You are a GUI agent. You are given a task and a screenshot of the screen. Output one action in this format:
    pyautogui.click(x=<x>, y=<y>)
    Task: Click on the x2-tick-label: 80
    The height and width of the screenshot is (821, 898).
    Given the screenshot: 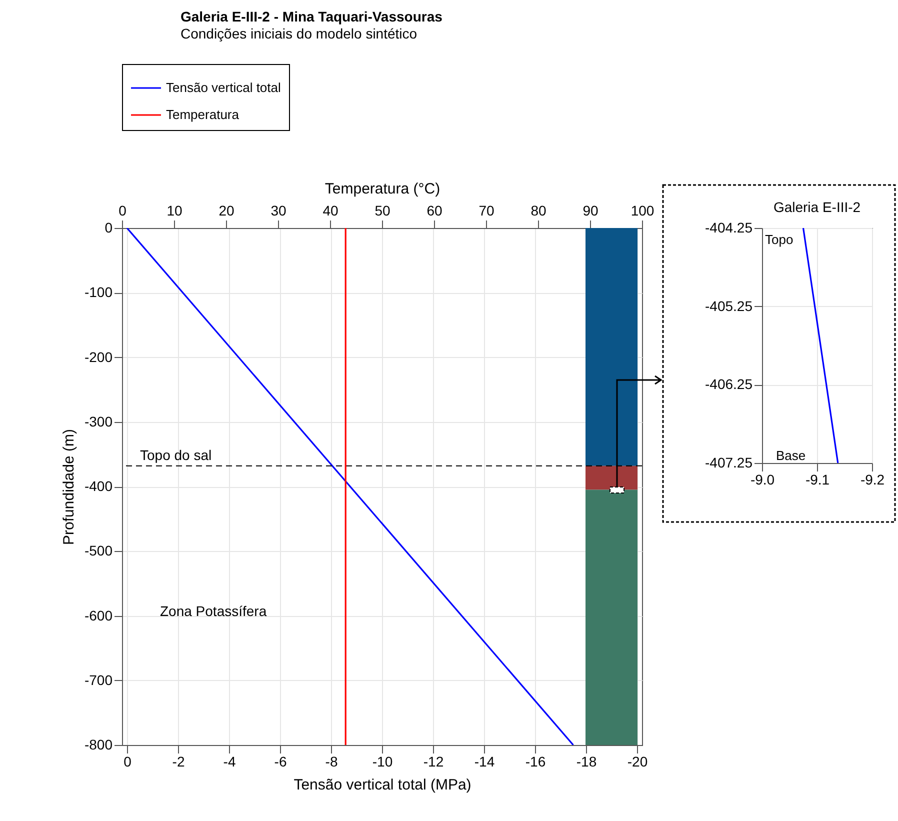 What is the action you would take?
    pyautogui.click(x=538, y=210)
    